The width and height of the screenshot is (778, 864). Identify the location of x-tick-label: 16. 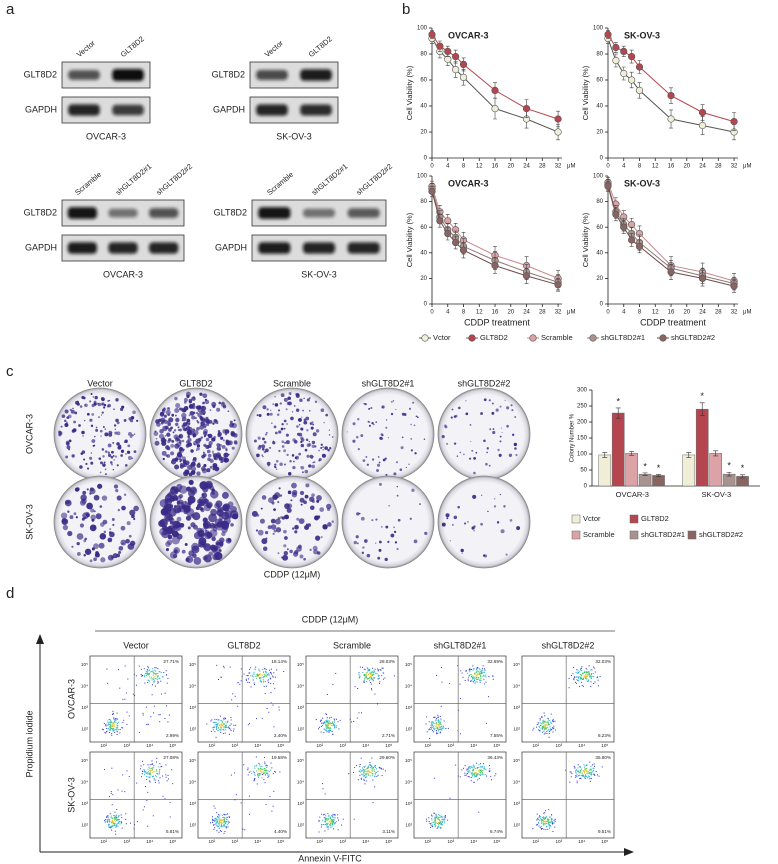
(671, 167).